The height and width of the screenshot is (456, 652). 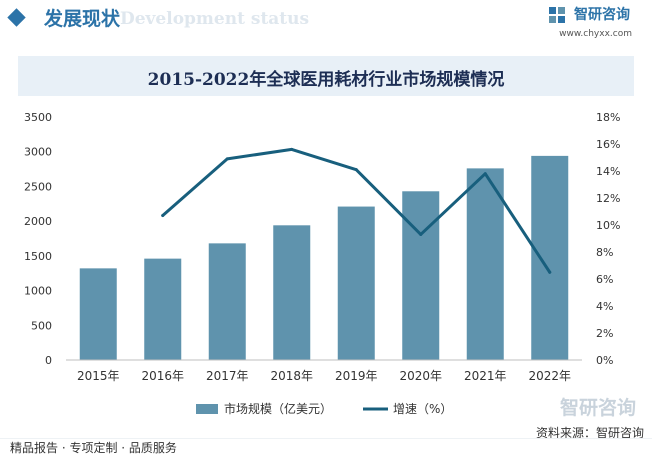 I want to click on y-right-tick-6: 12%, so click(x=608, y=198).